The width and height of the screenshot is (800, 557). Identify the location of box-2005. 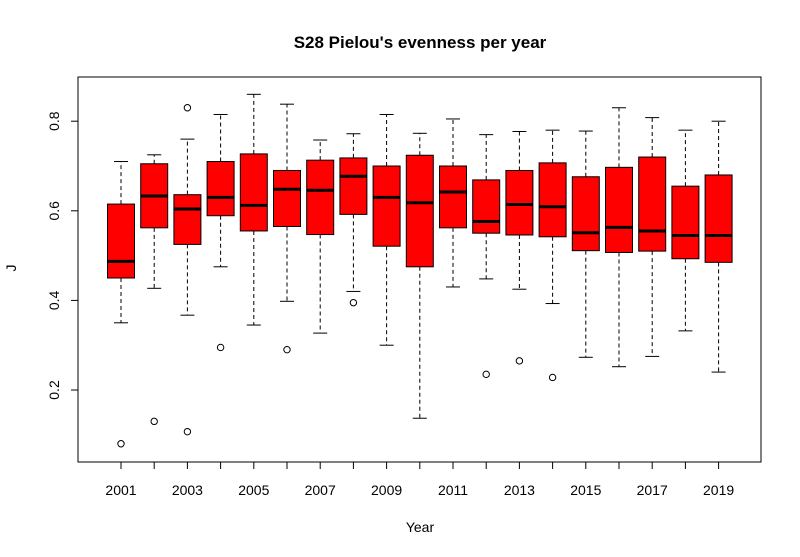
(253, 209).